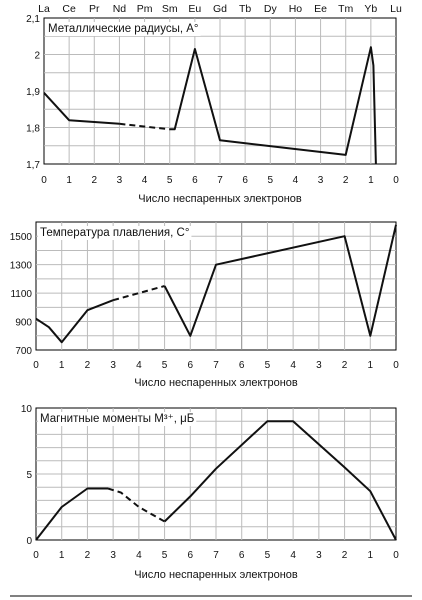 The image size is (422, 600). What do you see at coordinates (396, 9) in the screenshot?
I see `element-symbol-14: Lu` at bounding box center [396, 9].